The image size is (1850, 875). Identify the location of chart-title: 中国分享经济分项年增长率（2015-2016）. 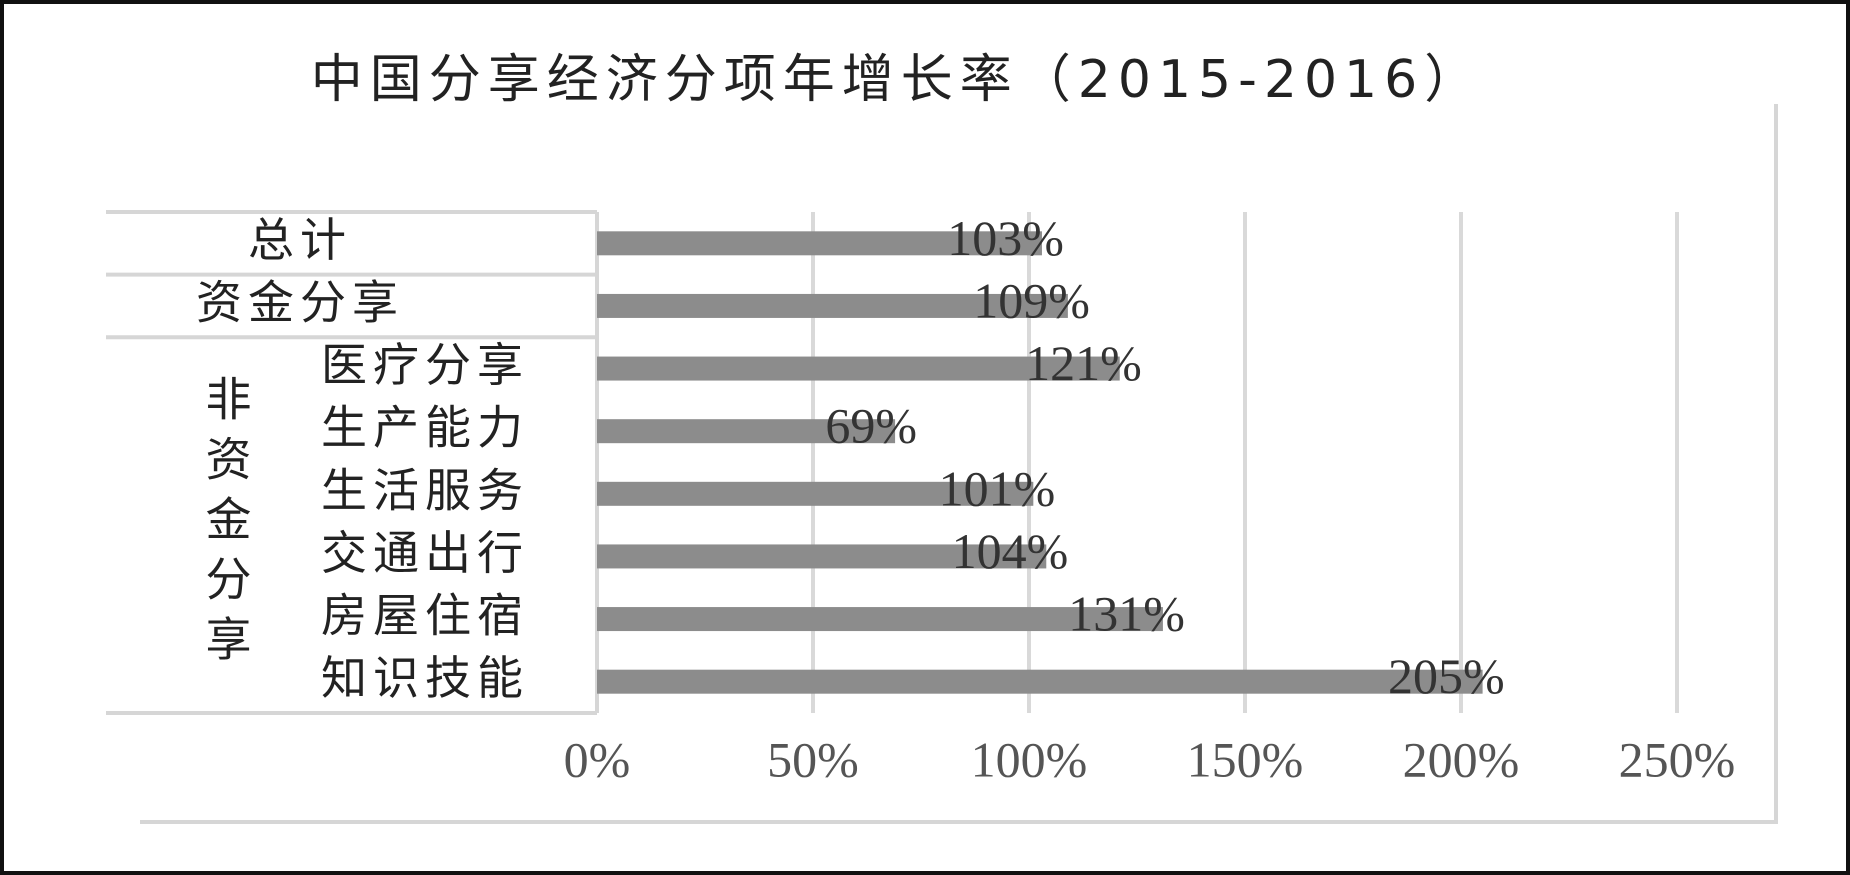
(897, 80).